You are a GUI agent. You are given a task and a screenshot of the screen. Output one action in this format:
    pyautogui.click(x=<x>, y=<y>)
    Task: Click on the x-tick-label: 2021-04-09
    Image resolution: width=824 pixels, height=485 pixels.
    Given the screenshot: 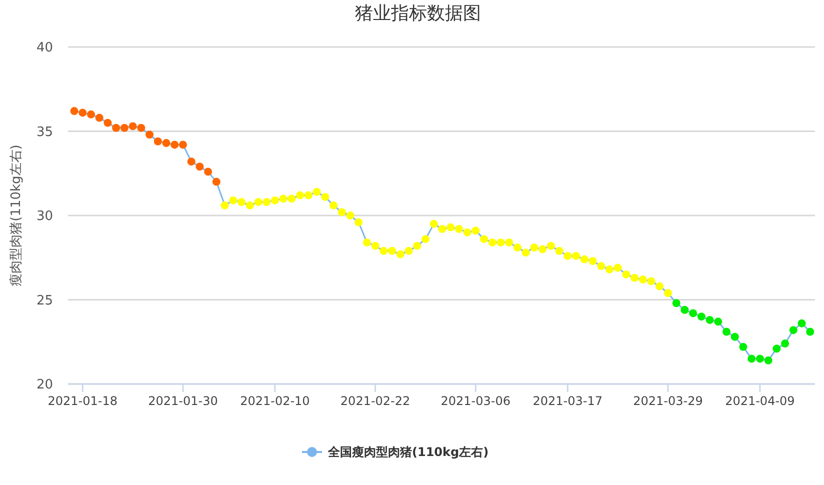 What is the action you would take?
    pyautogui.click(x=760, y=401)
    